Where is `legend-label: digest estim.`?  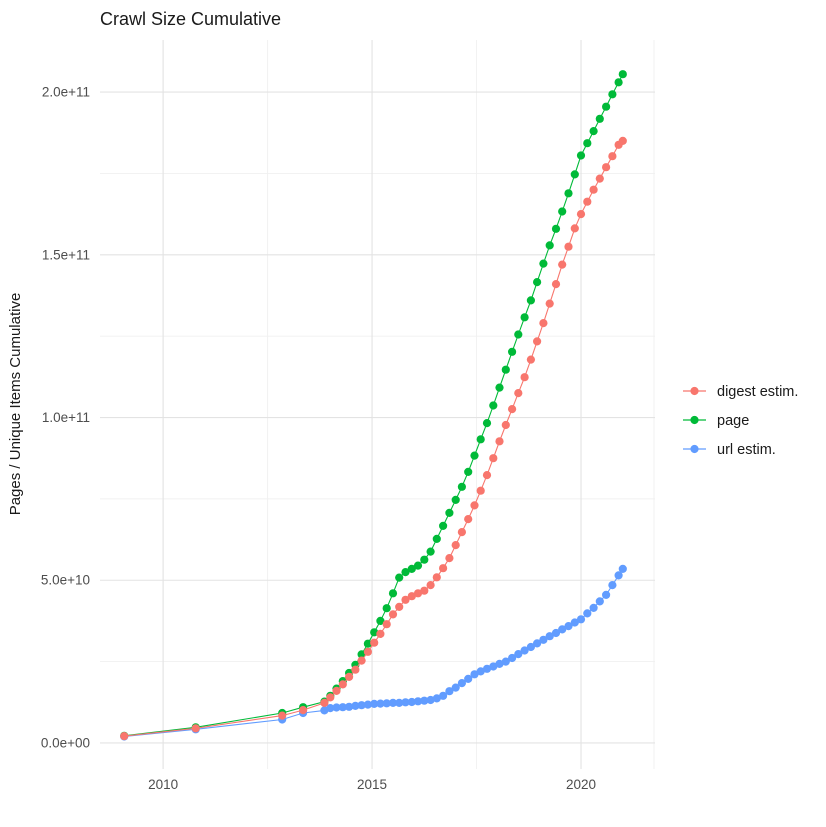
legend-label: digest estim. is located at coordinates (757, 392).